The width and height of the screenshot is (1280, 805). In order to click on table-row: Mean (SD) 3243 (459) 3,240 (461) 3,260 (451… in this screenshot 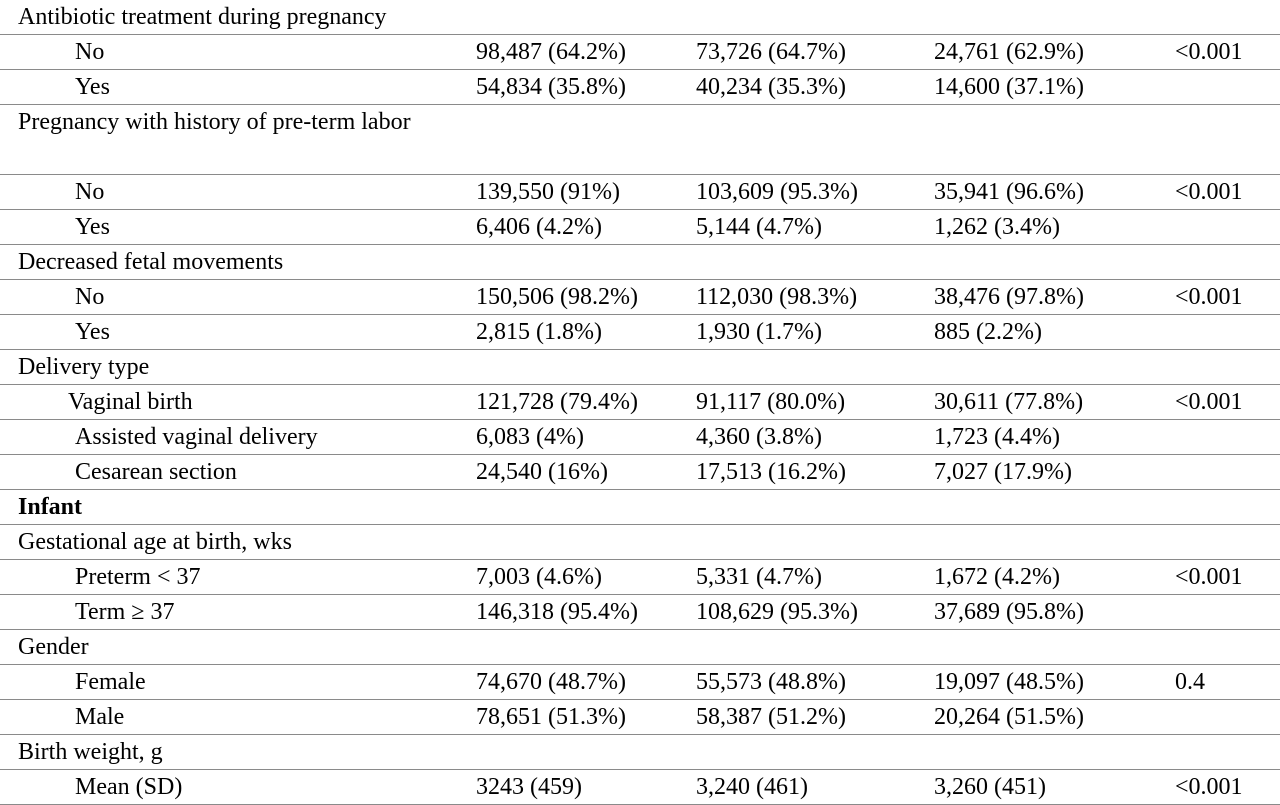, I will do `click(640, 787)`.